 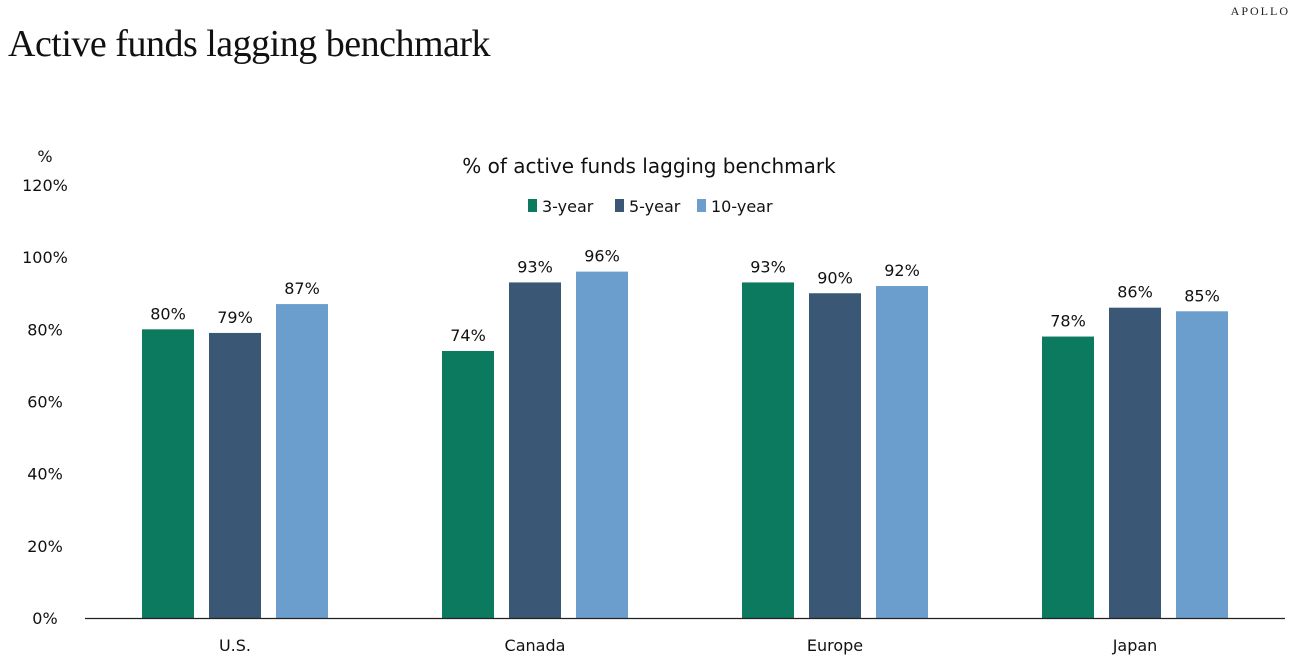 What do you see at coordinates (535, 645) in the screenshot?
I see `x-tick-label: Canada` at bounding box center [535, 645].